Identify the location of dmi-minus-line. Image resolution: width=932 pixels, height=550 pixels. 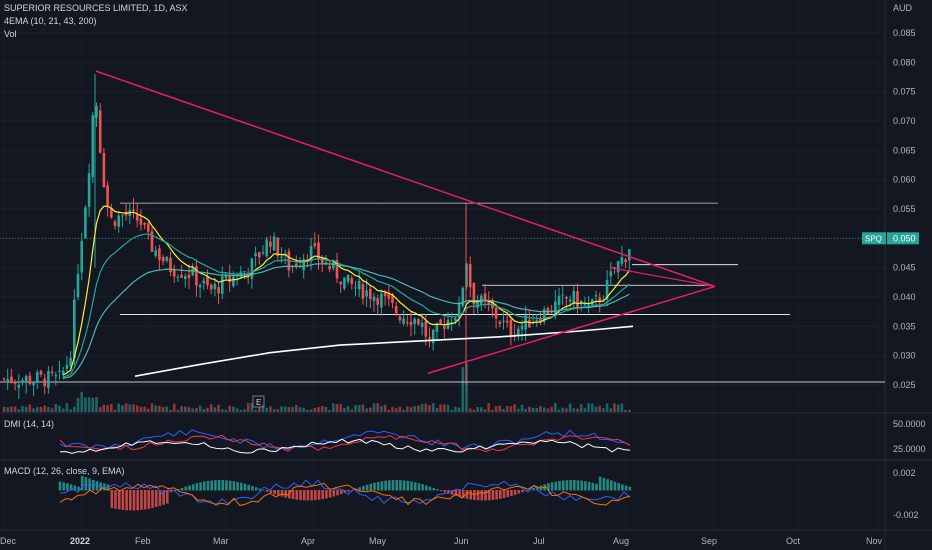
(345, 443).